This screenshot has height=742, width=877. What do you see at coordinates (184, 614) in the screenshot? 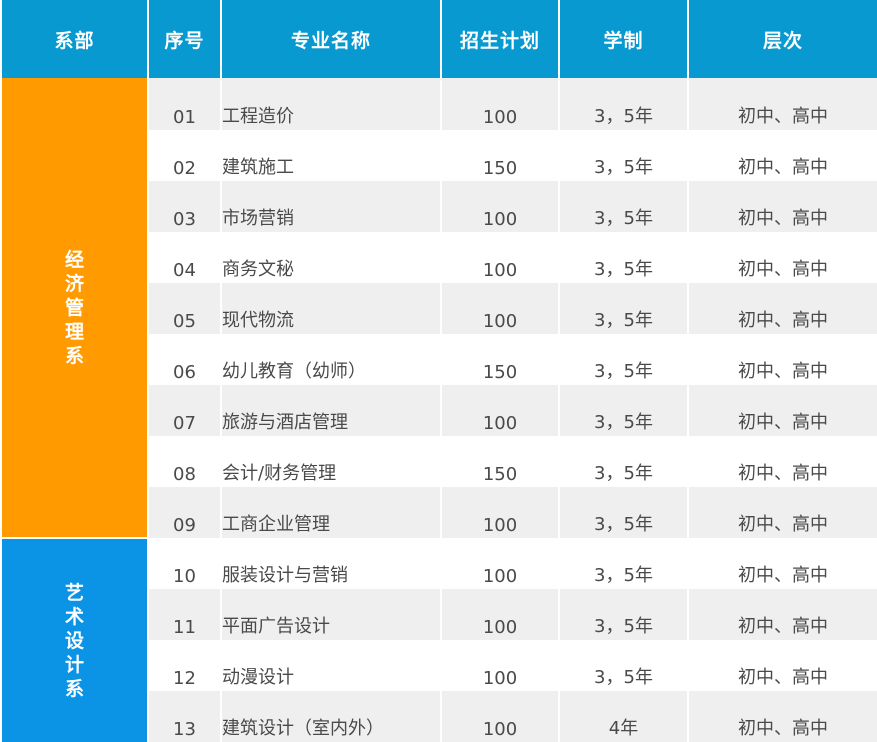
I see `cell-number: 11` at bounding box center [184, 614].